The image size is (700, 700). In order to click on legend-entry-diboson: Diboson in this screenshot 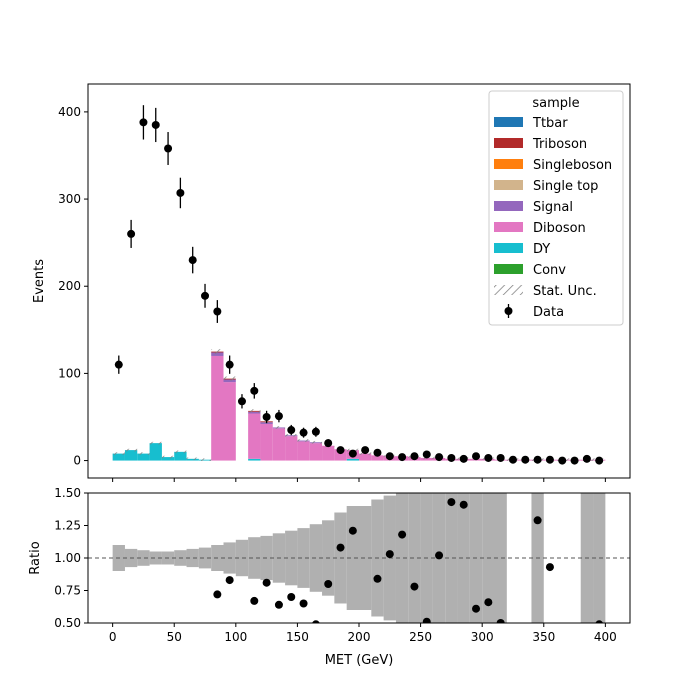, I will do `click(540, 228)`.